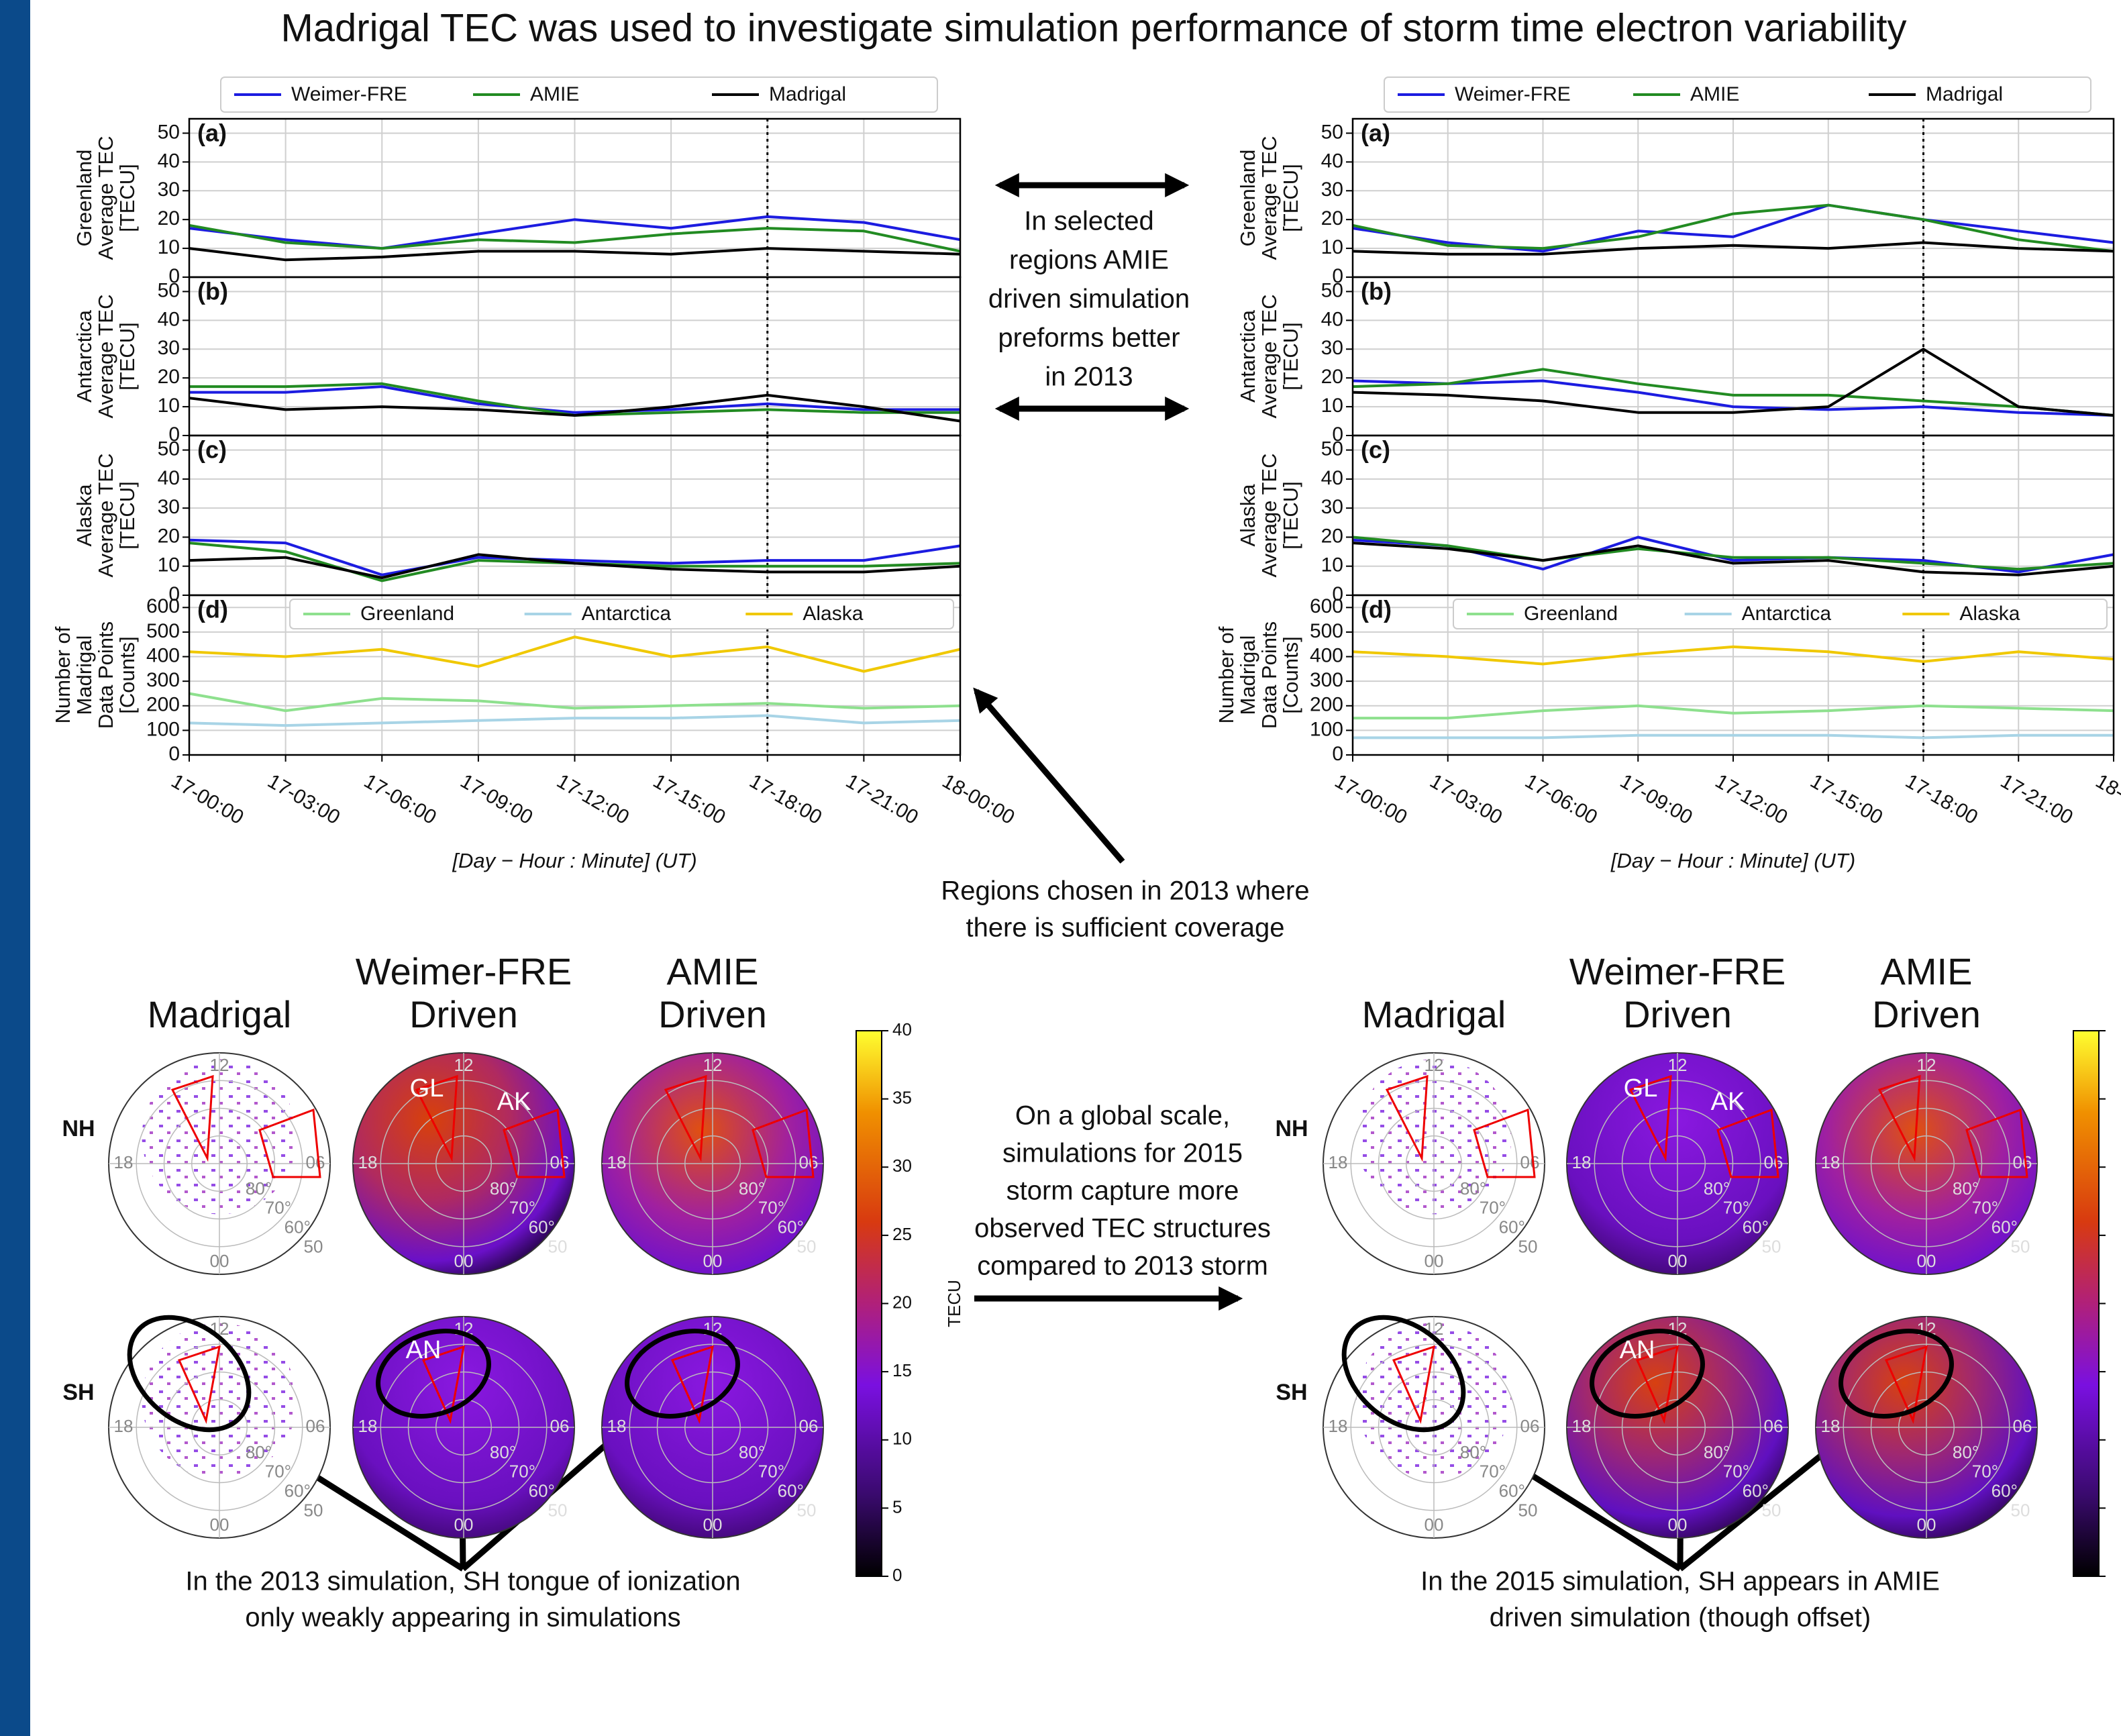 This screenshot has height=1736, width=2121. What do you see at coordinates (574, 860) in the screenshot?
I see `x-axis-label: [Day − Hour : Minute] (UT)` at bounding box center [574, 860].